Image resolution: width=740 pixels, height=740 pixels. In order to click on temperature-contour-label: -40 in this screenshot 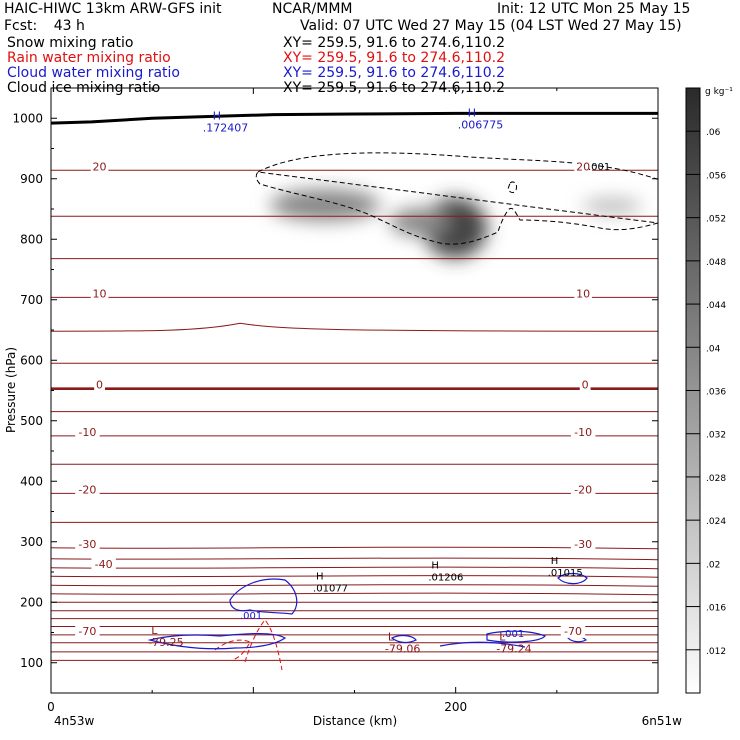, I will do `click(104, 564)`.